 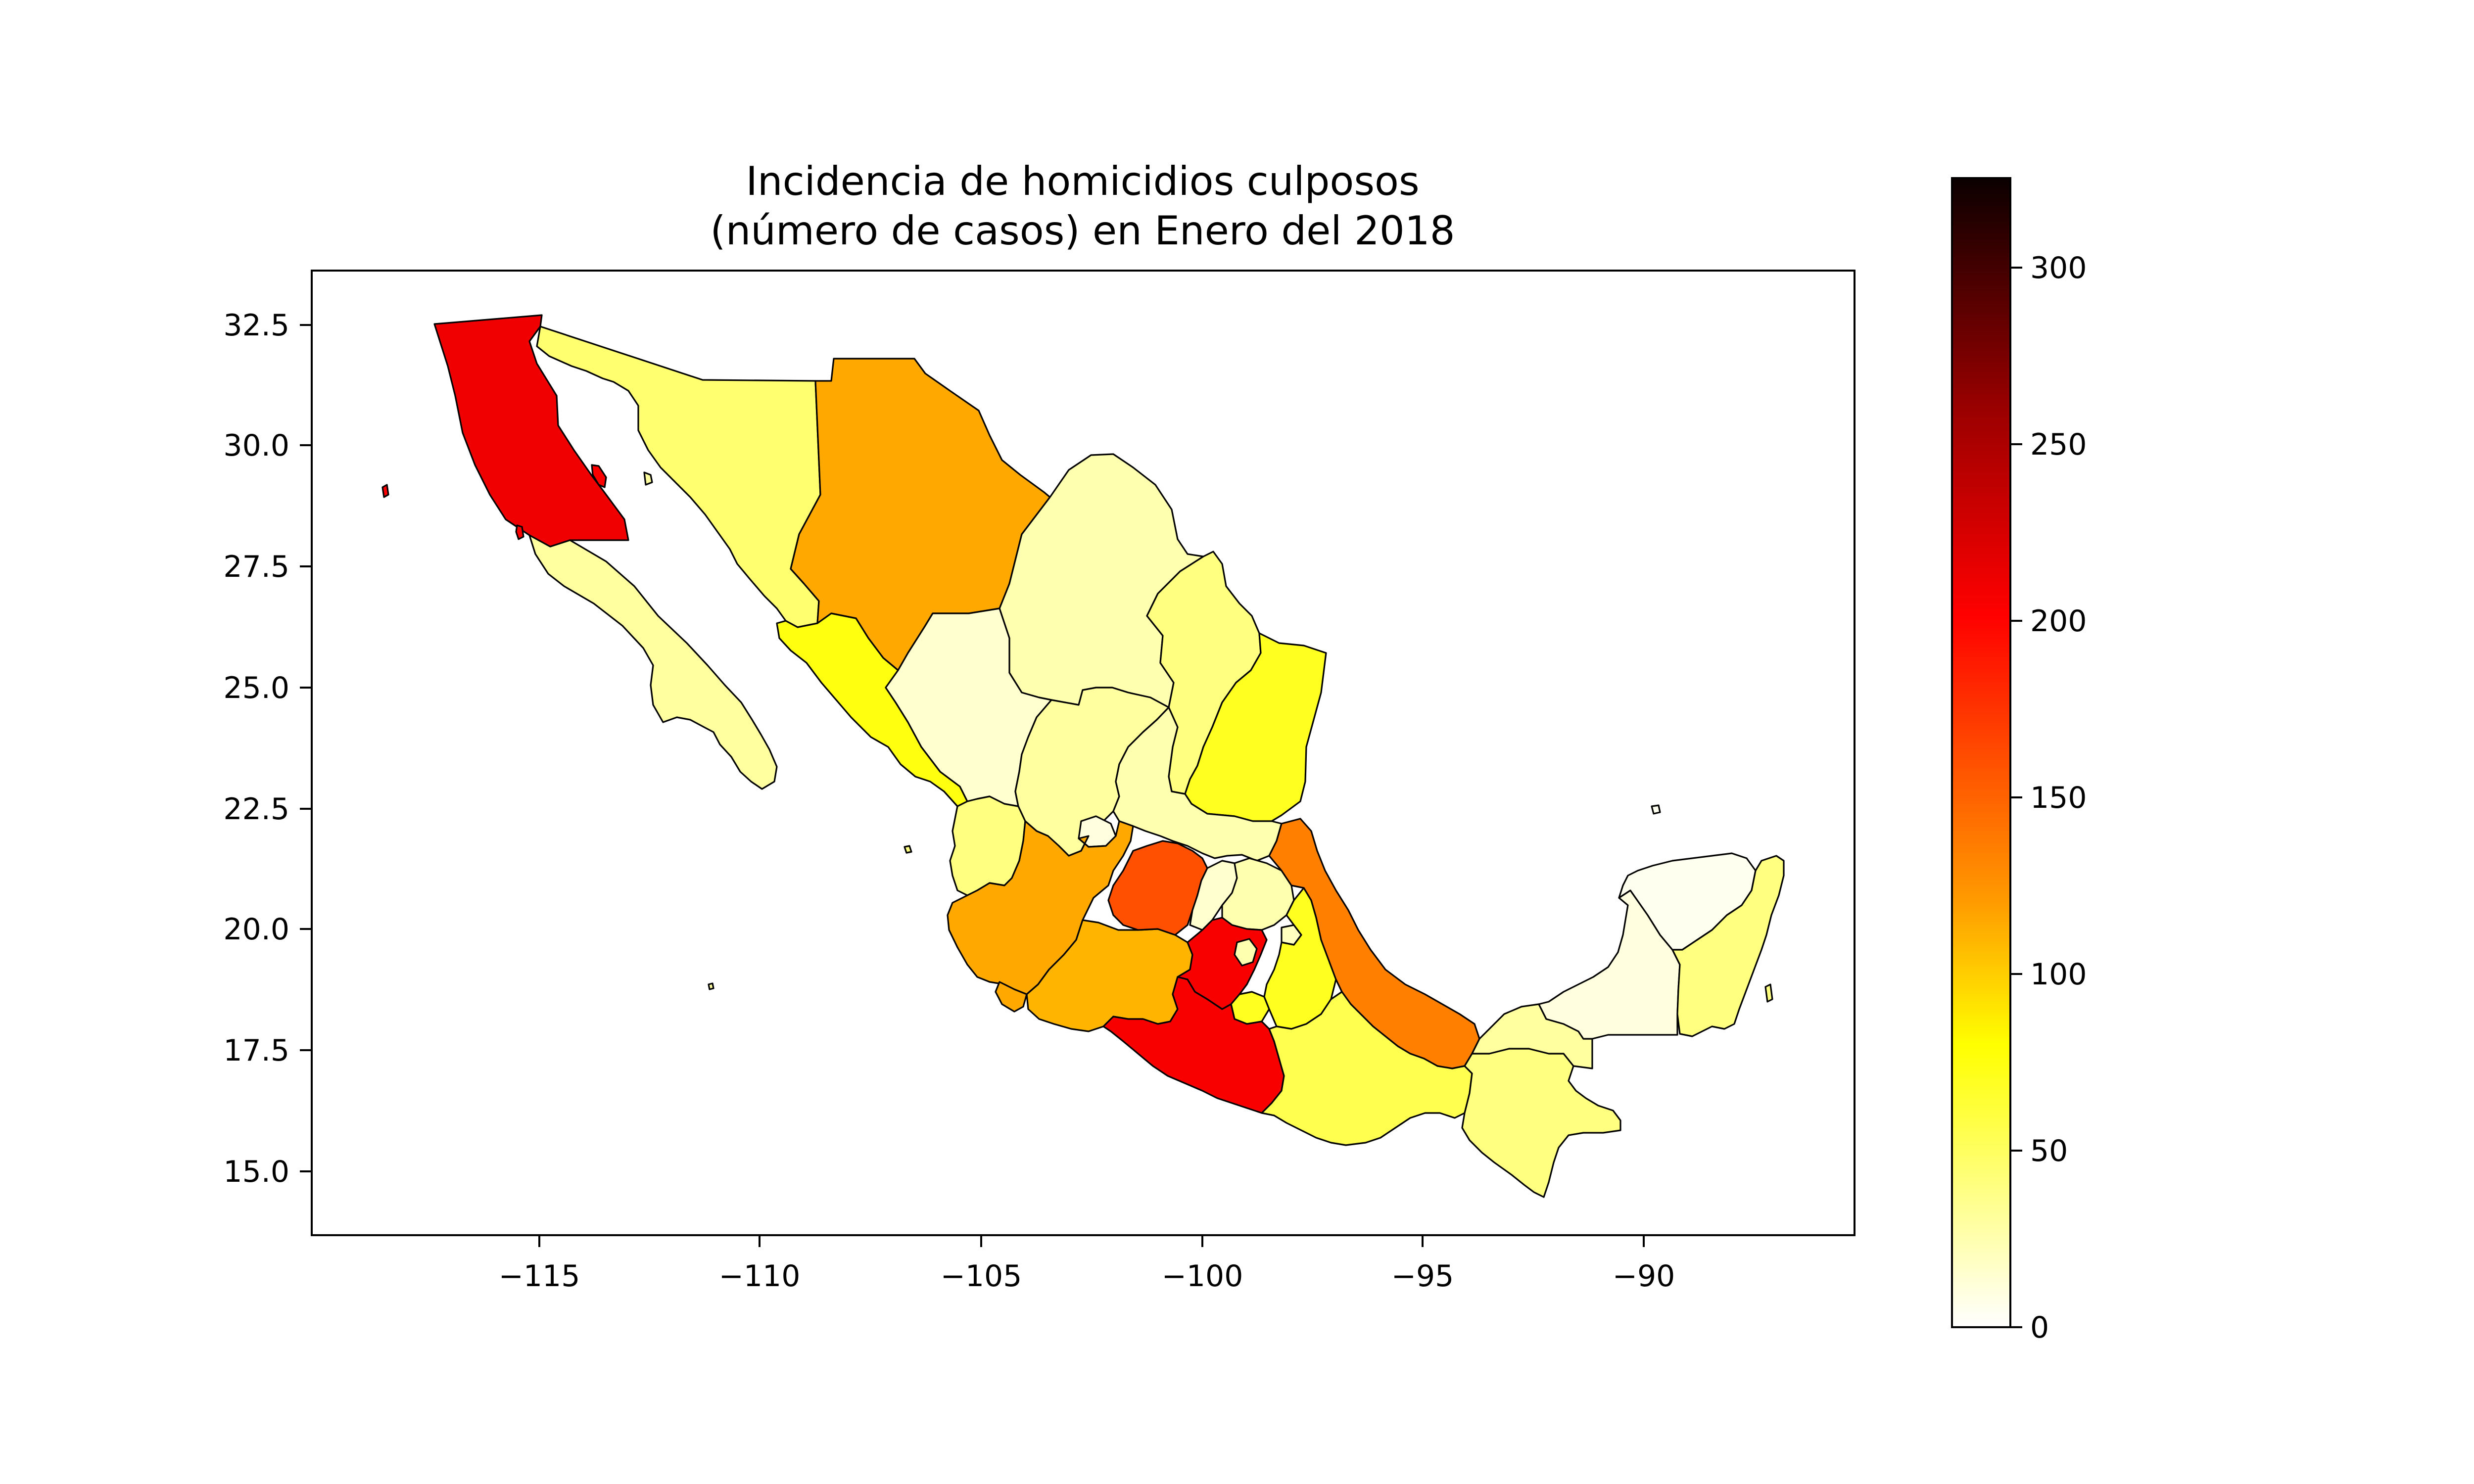 I want to click on island-angel-de-la-guarda, so click(x=599, y=476).